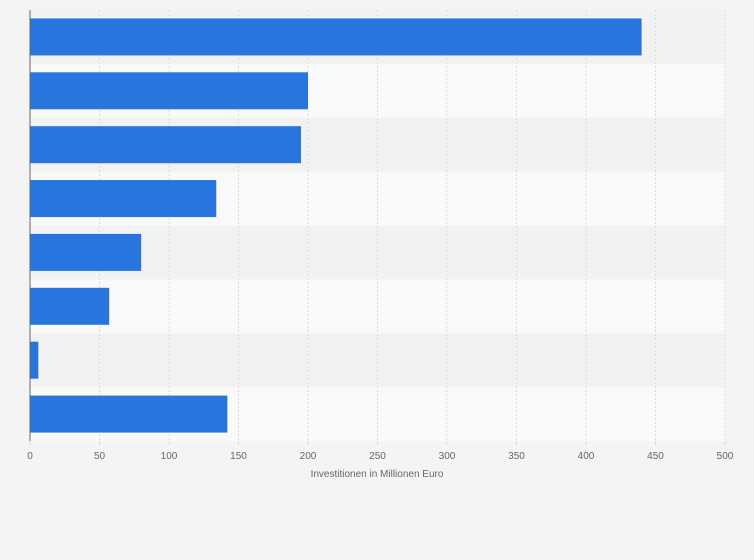 The height and width of the screenshot is (560, 754). I want to click on x-tick-label: 50, so click(100, 456).